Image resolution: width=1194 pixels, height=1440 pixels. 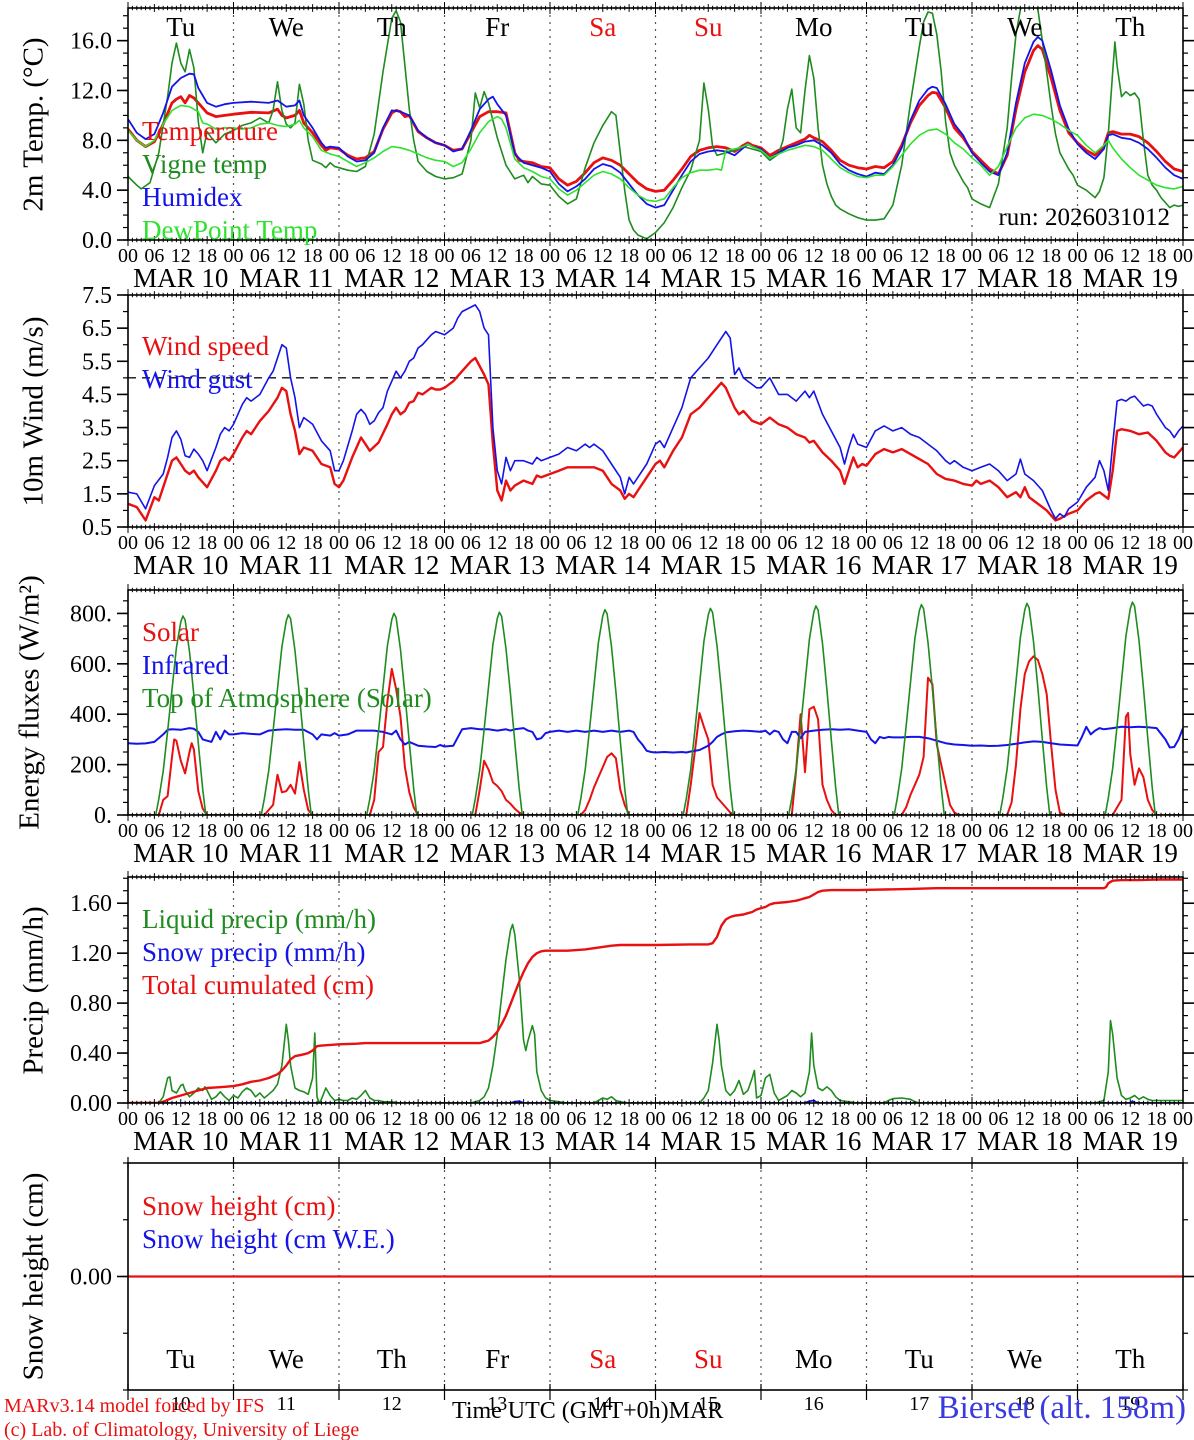 What do you see at coordinates (206, 346) in the screenshot?
I see `legend-wind-speed: Wind speed` at bounding box center [206, 346].